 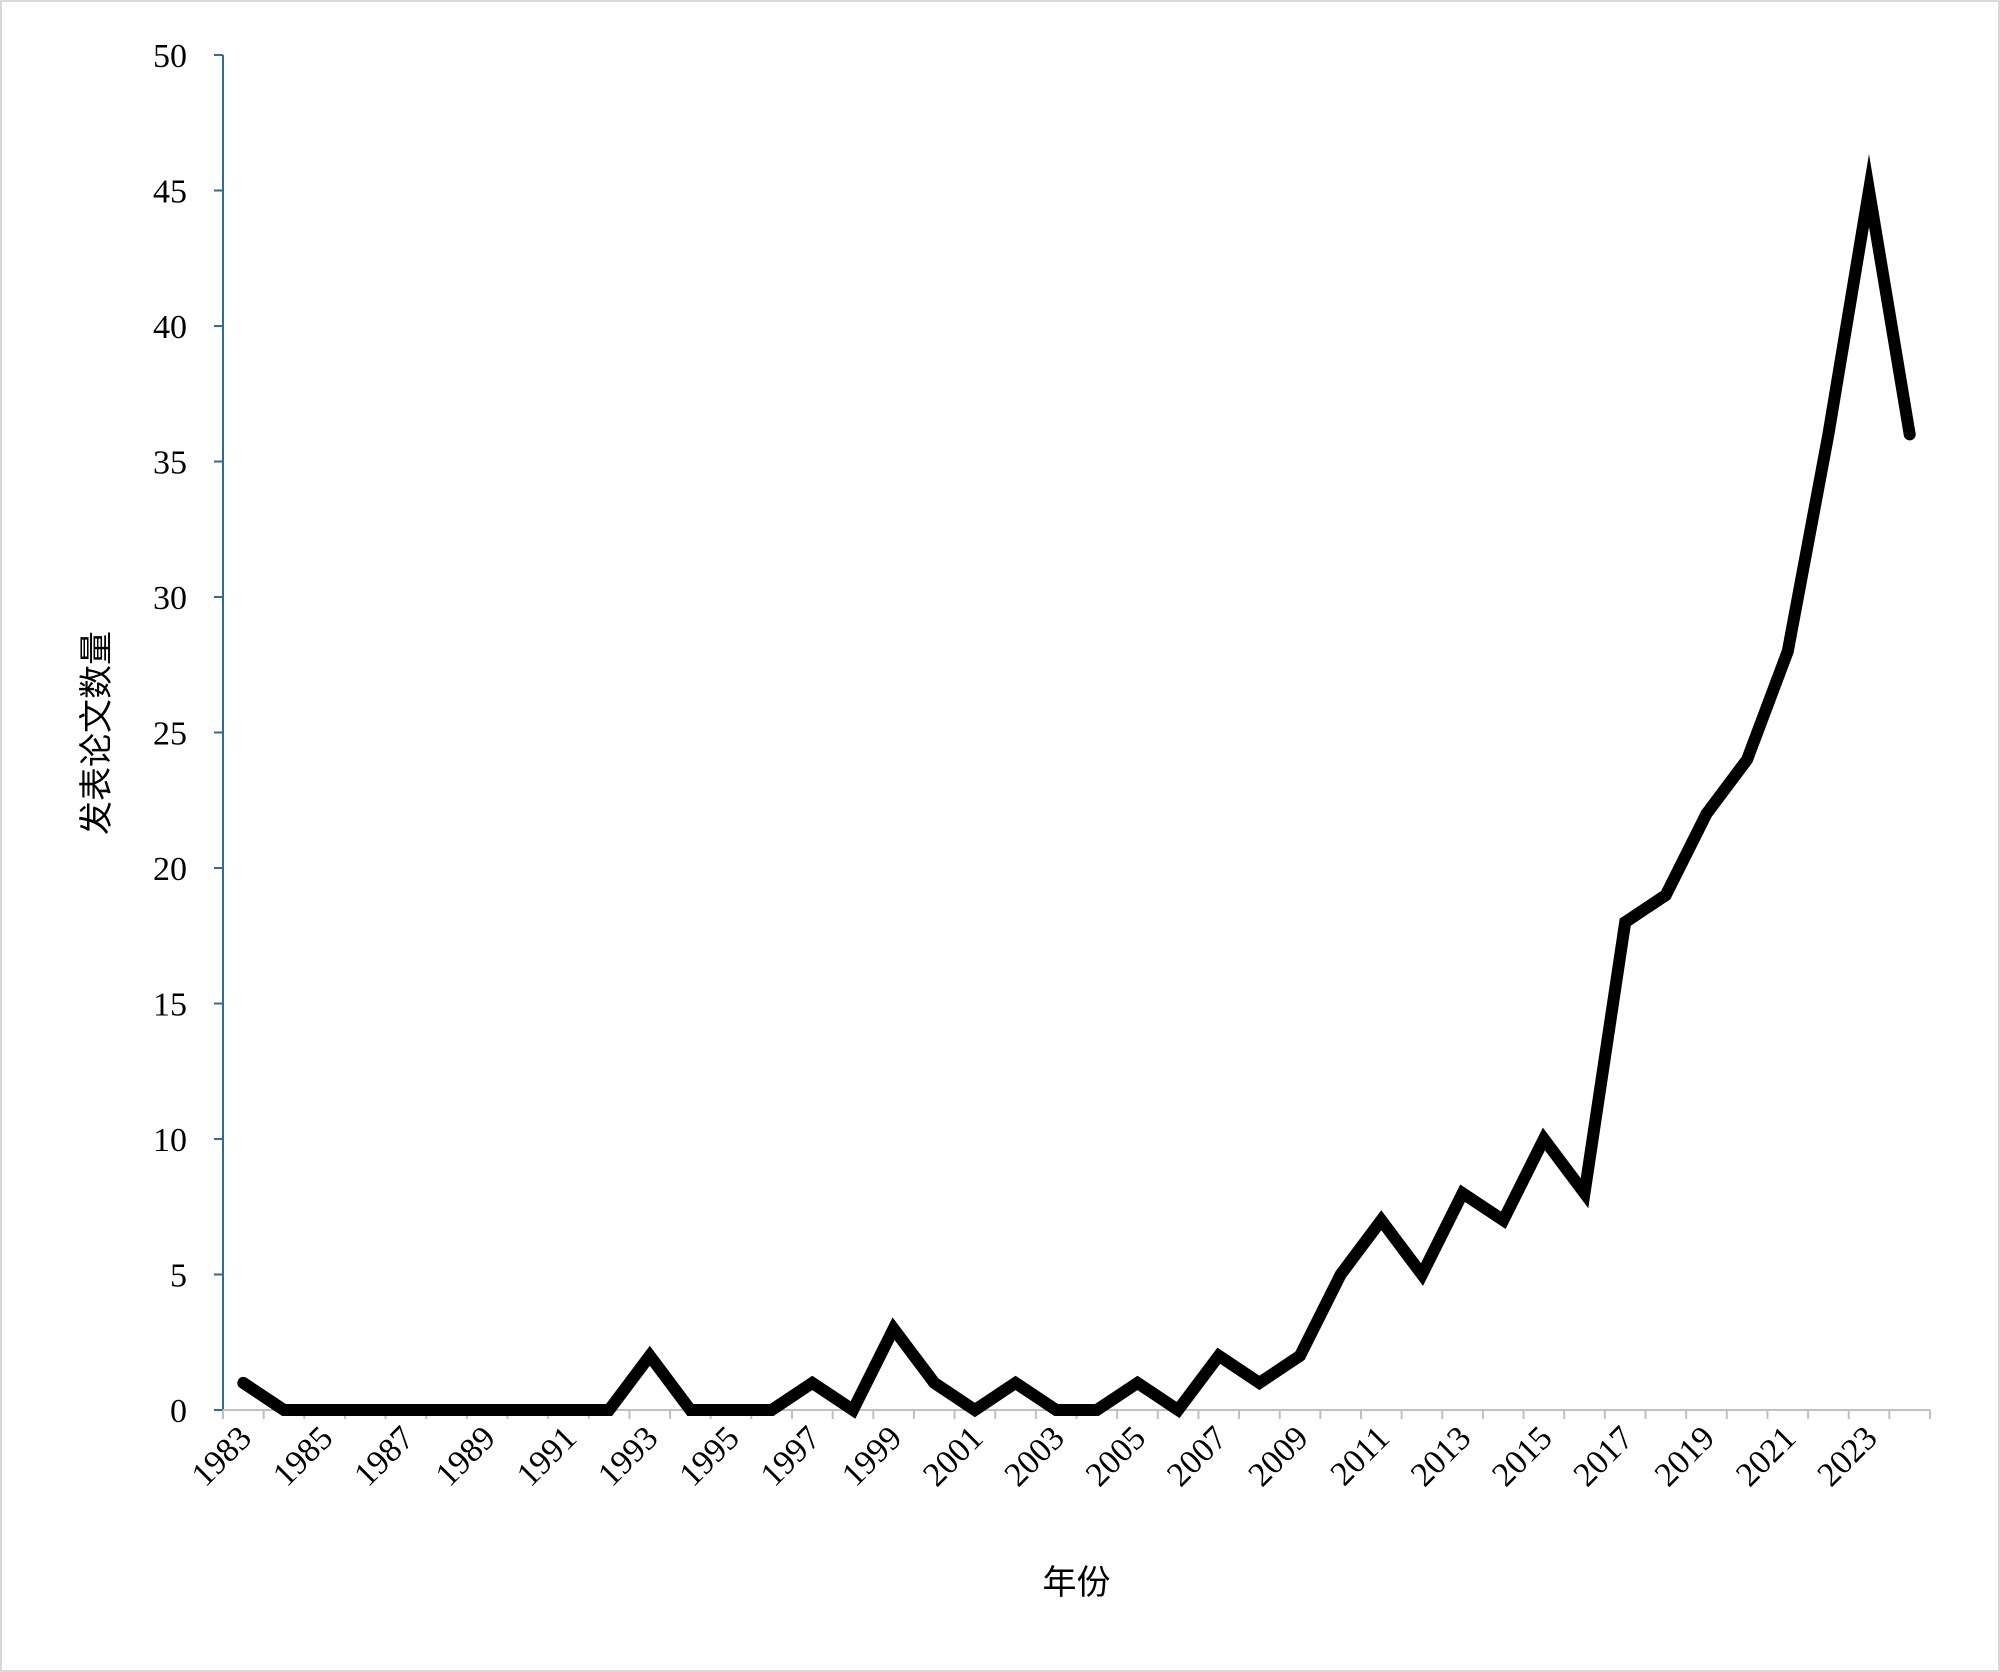 What do you see at coordinates (303, 1456) in the screenshot?
I see `x-tick-label: 1985` at bounding box center [303, 1456].